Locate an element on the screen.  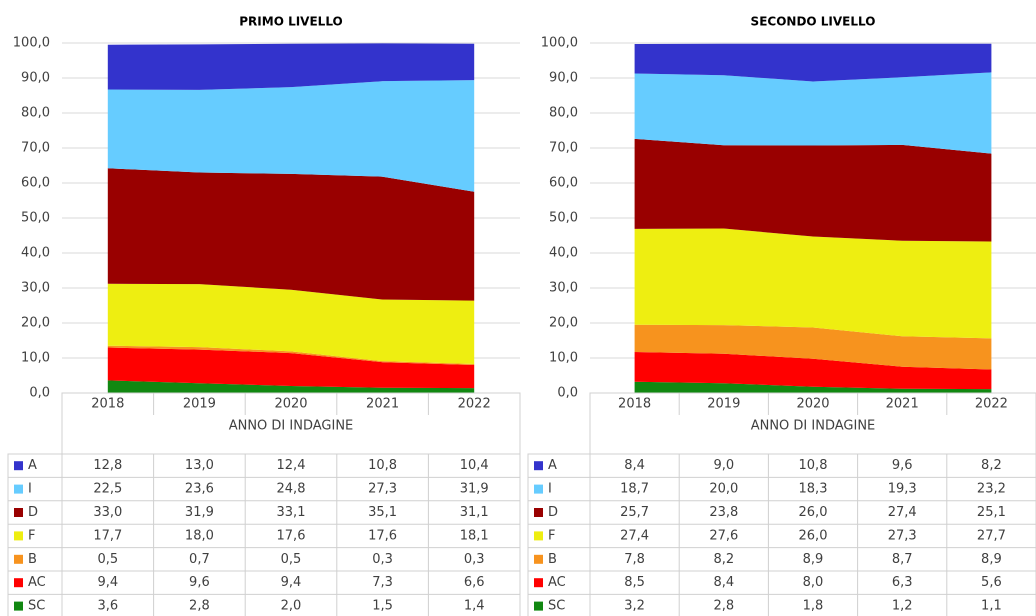
table-cell: 18,1 is located at coordinates (474, 535).